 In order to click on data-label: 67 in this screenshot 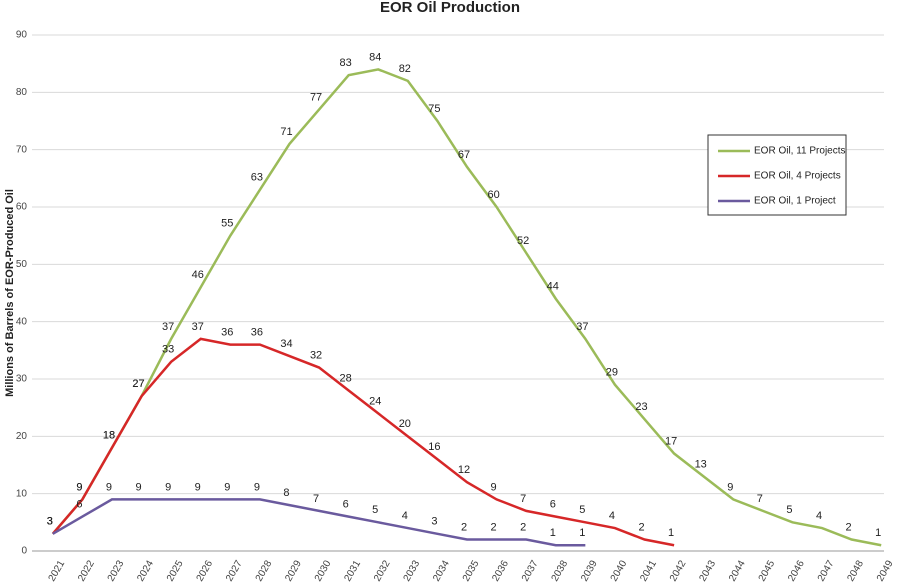, I will do `click(464, 155)`.